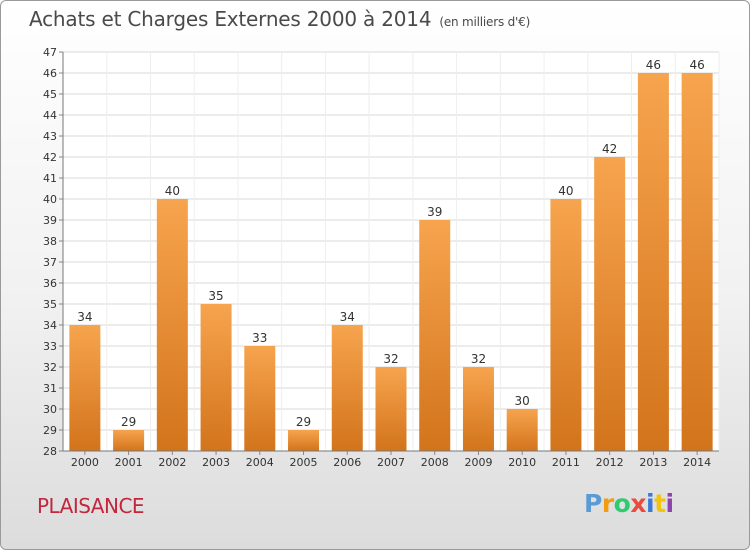 The image size is (750, 550). I want to click on y-tick-label: 43, so click(50, 136).